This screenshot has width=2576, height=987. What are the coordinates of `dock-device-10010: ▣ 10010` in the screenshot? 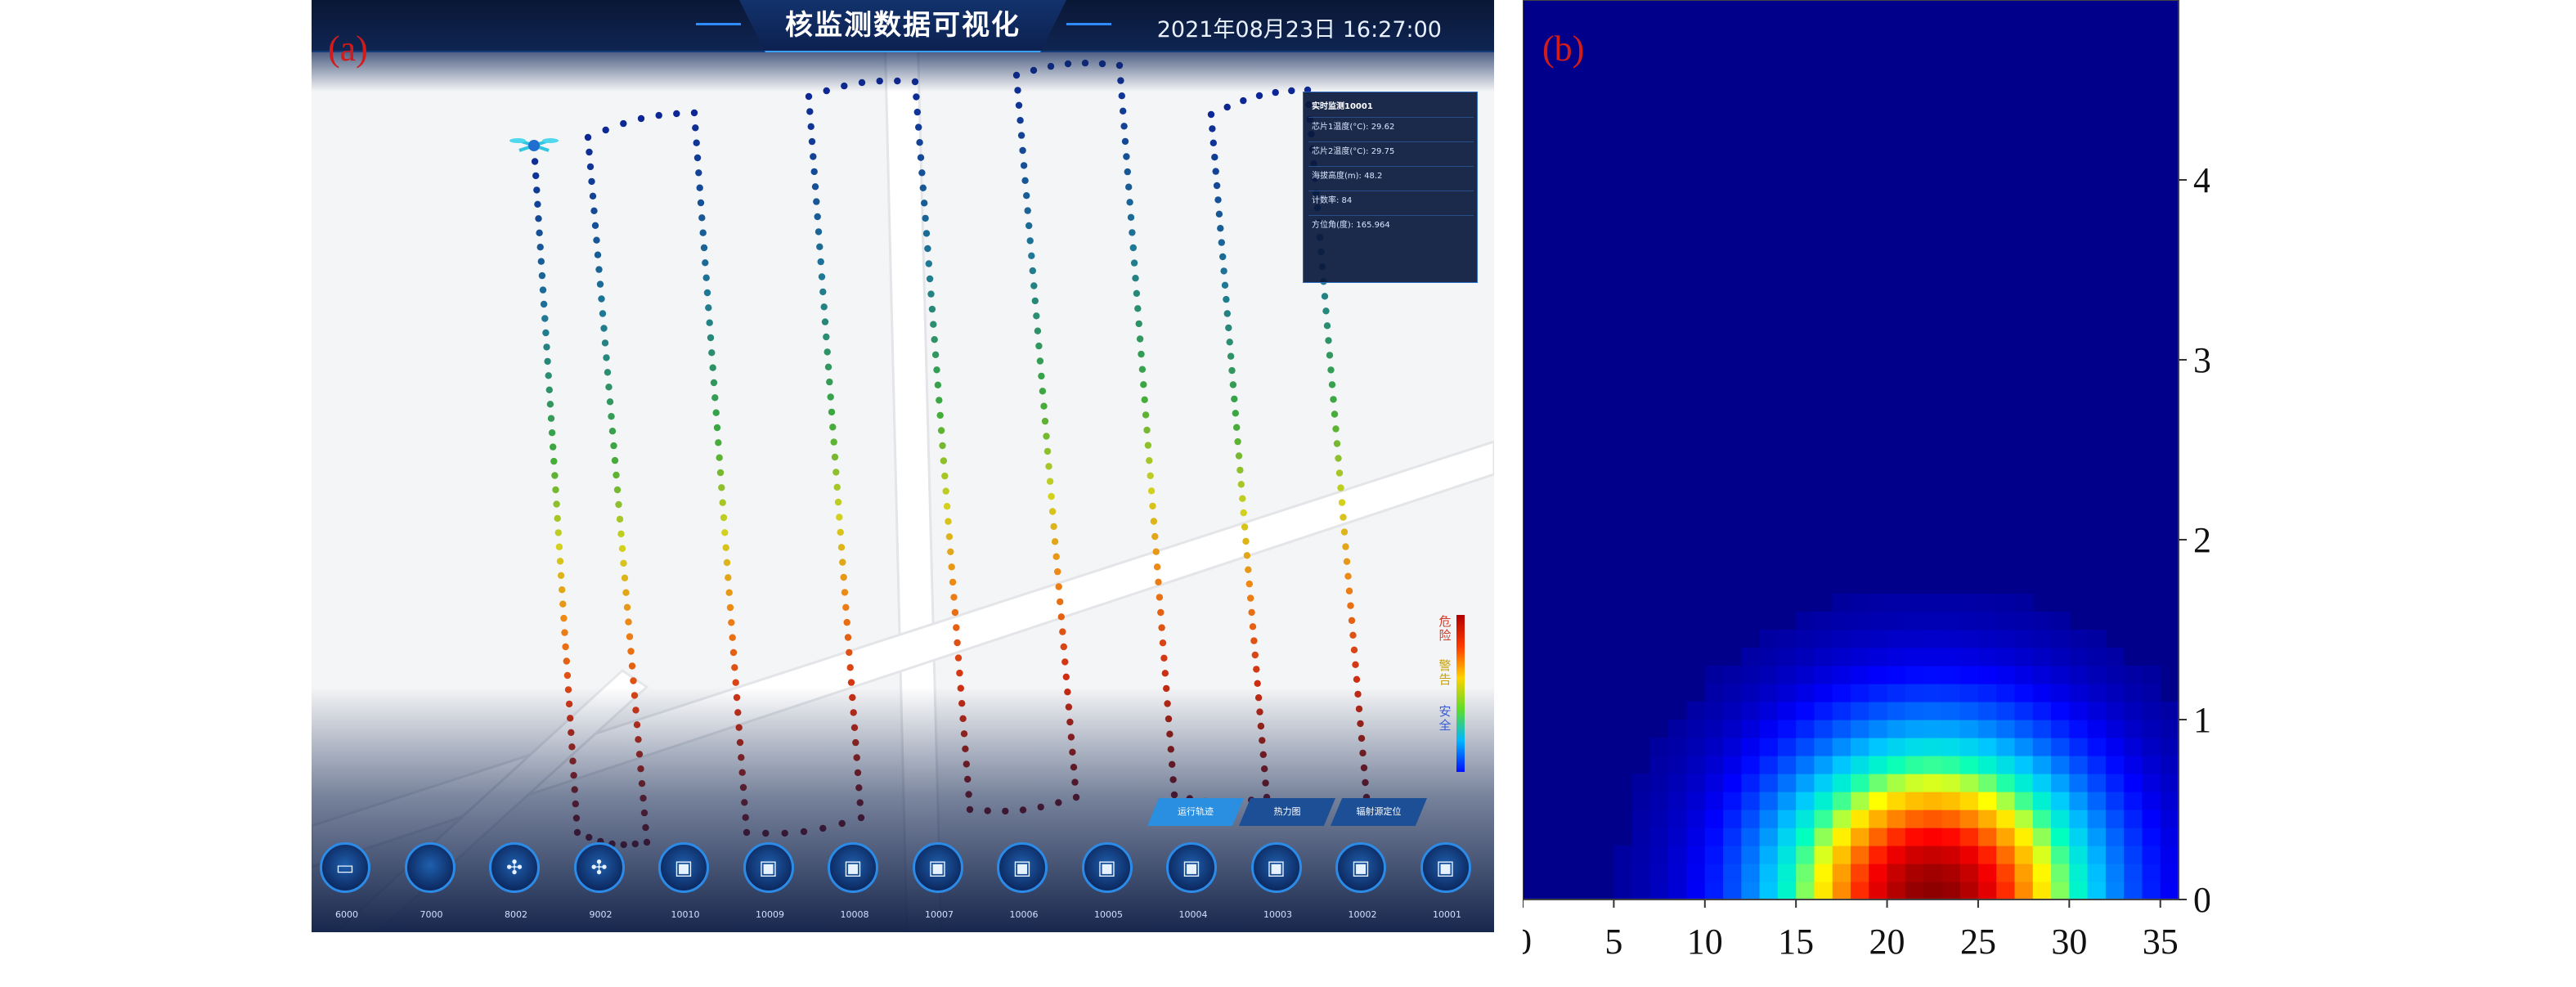 It's located at (685, 886).